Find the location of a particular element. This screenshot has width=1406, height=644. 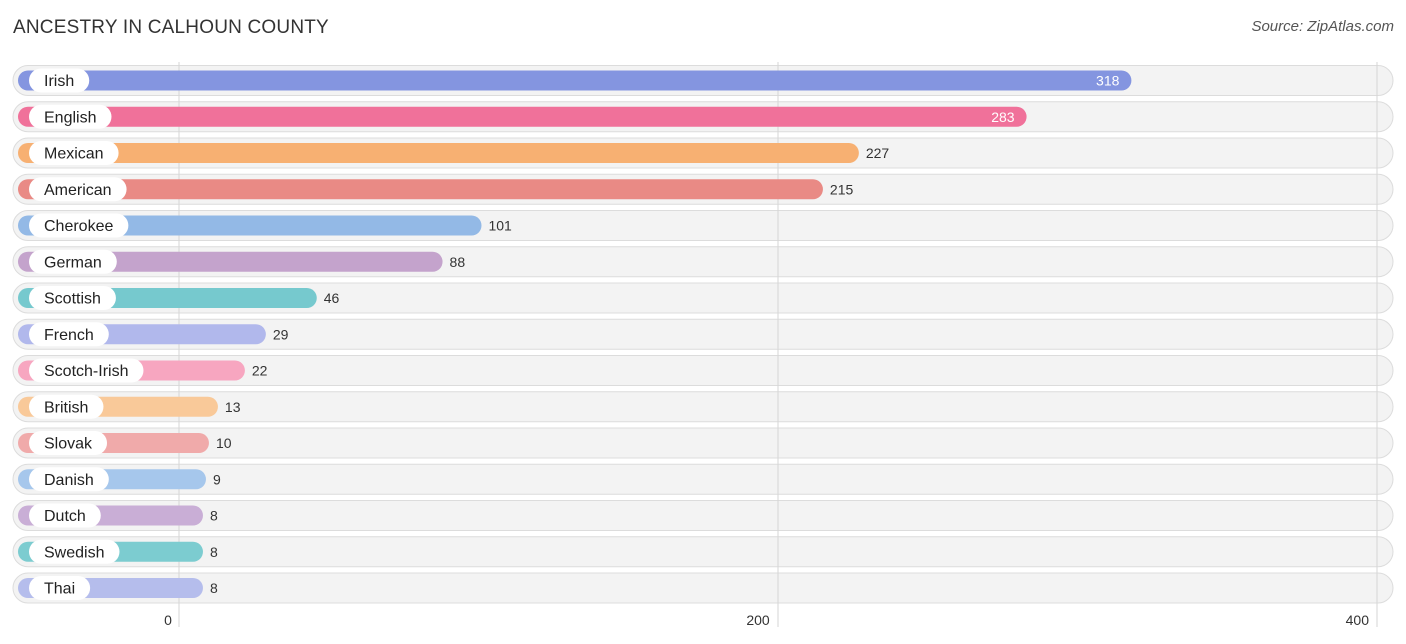

x-tick-label: 400 is located at coordinates (1358, 620).